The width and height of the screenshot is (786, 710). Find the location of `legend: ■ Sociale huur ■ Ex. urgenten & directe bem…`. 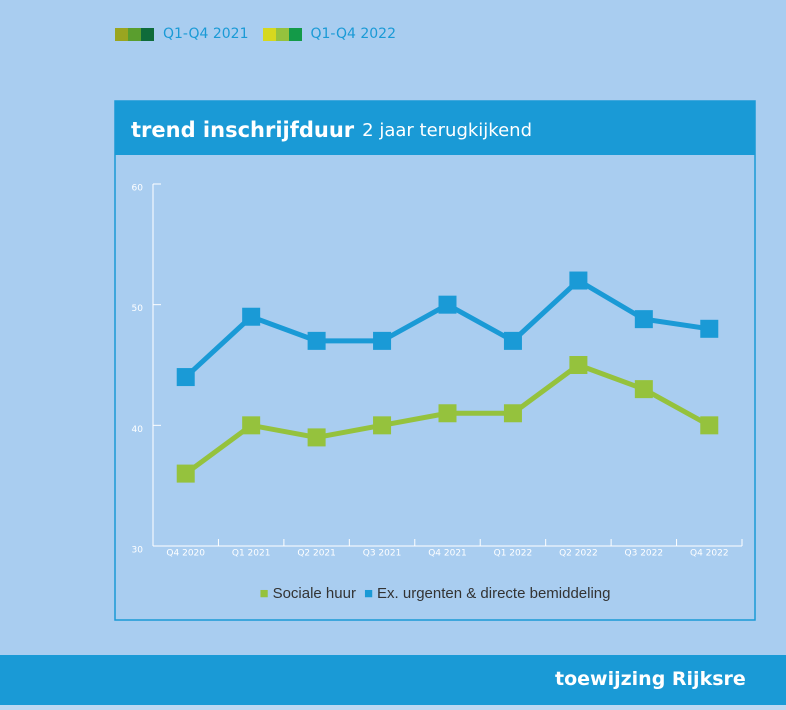

legend: ■ Sociale huur ■ Ex. urgenten & directe bem… is located at coordinates (435, 593).